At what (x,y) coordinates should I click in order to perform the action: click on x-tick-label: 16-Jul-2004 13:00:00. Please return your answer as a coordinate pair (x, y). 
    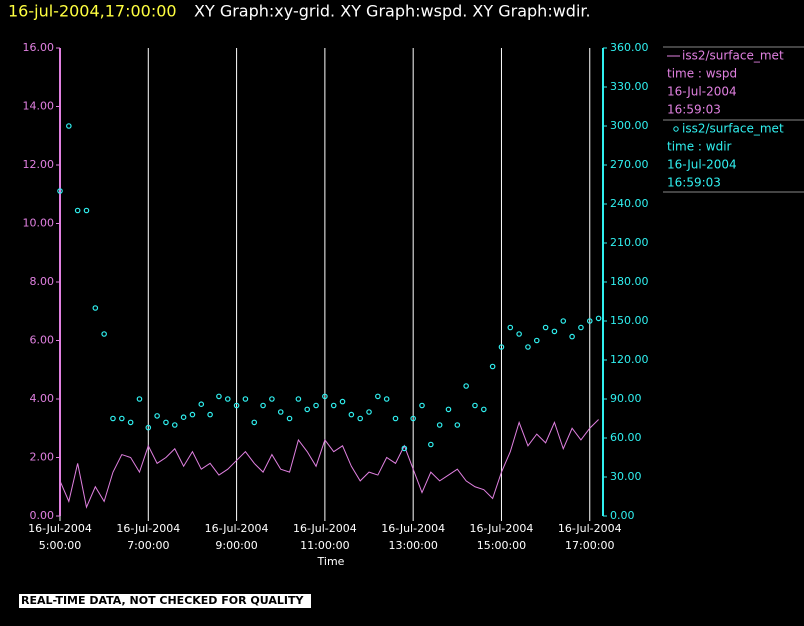
    Looking at the image, I should click on (413, 537).